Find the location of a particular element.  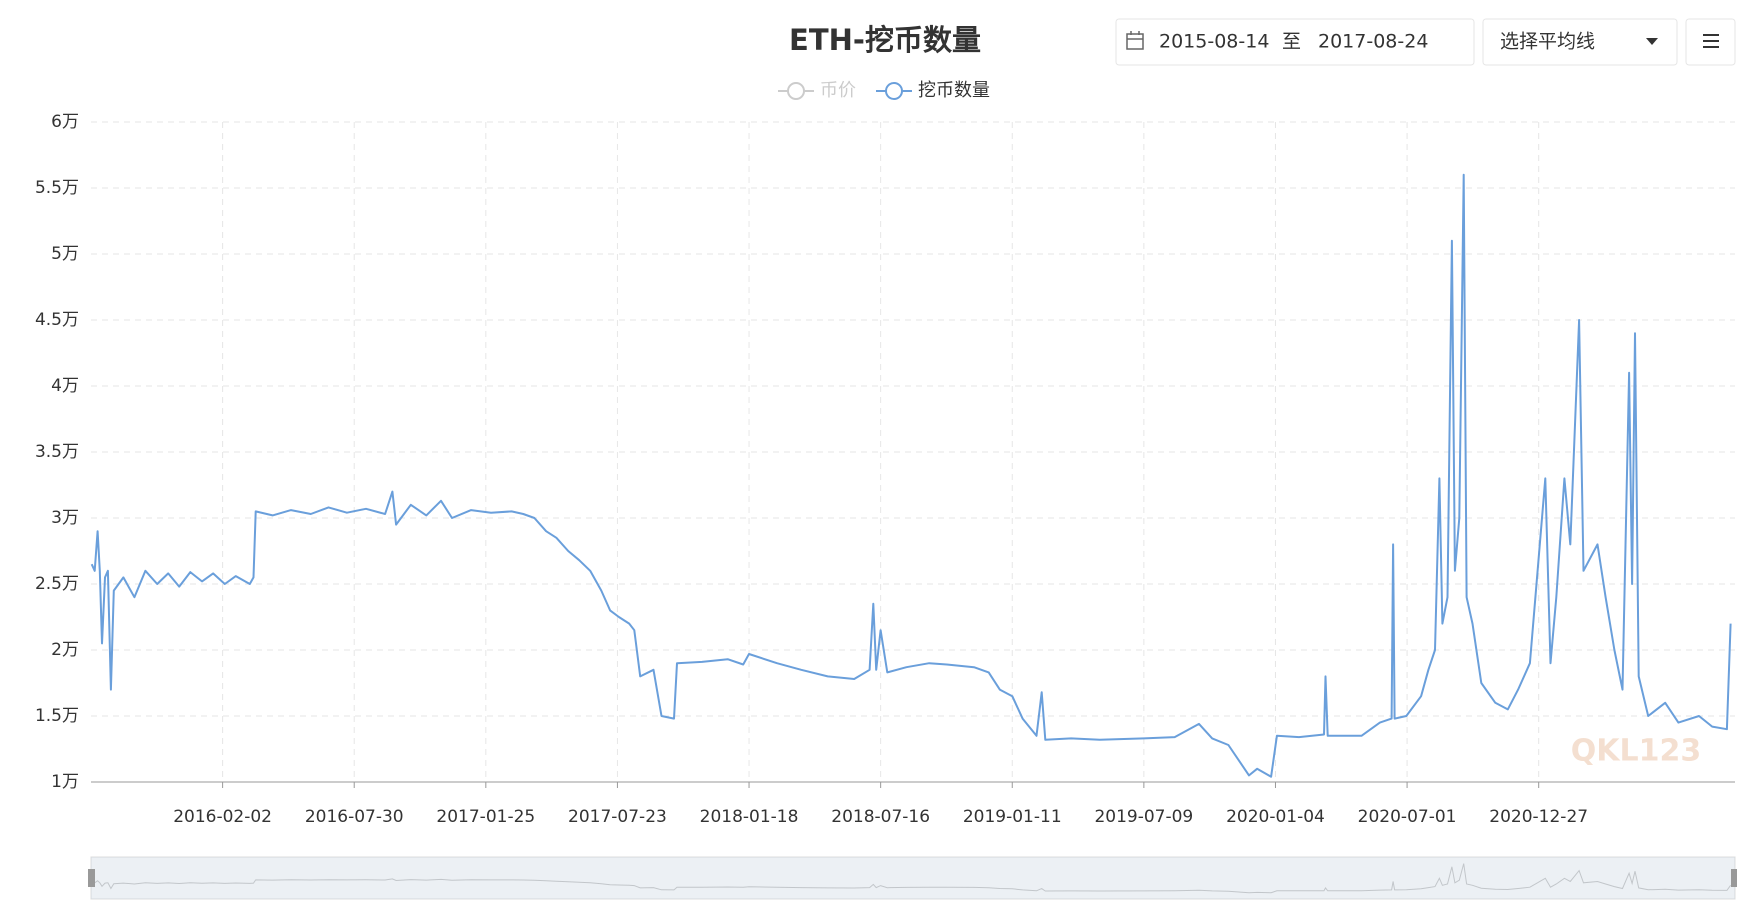

legend: 币价 挖币数量 is located at coordinates (884, 90).